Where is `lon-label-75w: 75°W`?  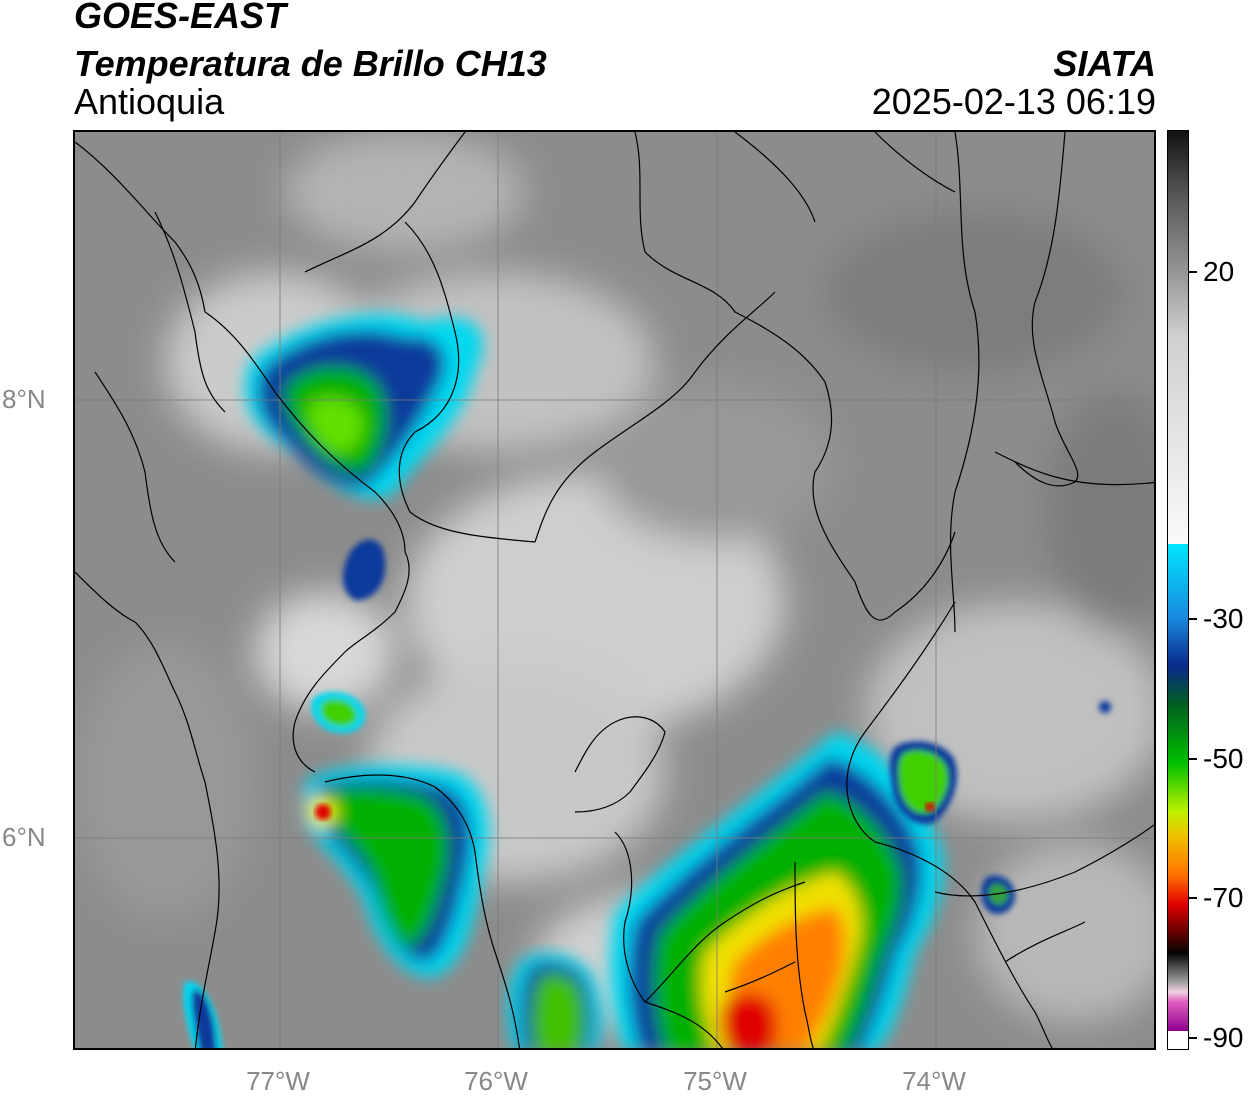 lon-label-75w: 75°W is located at coordinates (715, 1081).